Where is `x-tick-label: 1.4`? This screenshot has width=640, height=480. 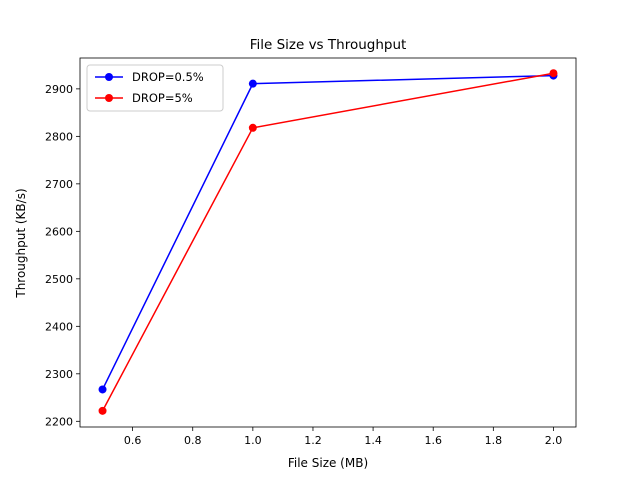
x-tick-label: 1.4 is located at coordinates (373, 440).